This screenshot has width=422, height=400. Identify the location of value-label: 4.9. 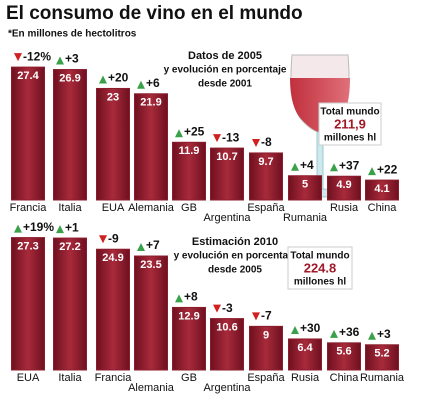
(343, 185).